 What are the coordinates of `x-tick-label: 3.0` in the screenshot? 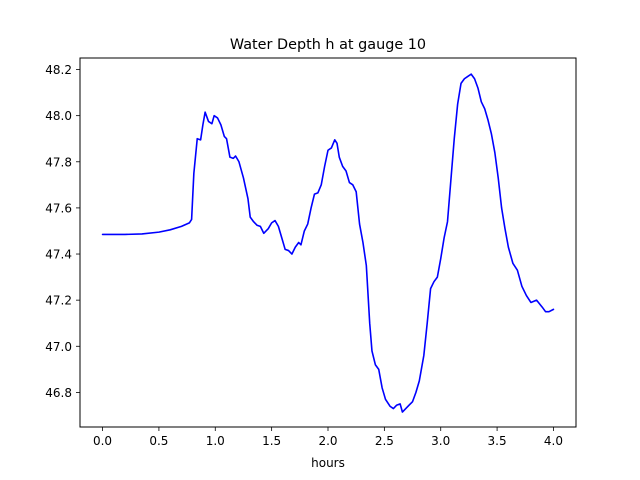 It's located at (440, 441).